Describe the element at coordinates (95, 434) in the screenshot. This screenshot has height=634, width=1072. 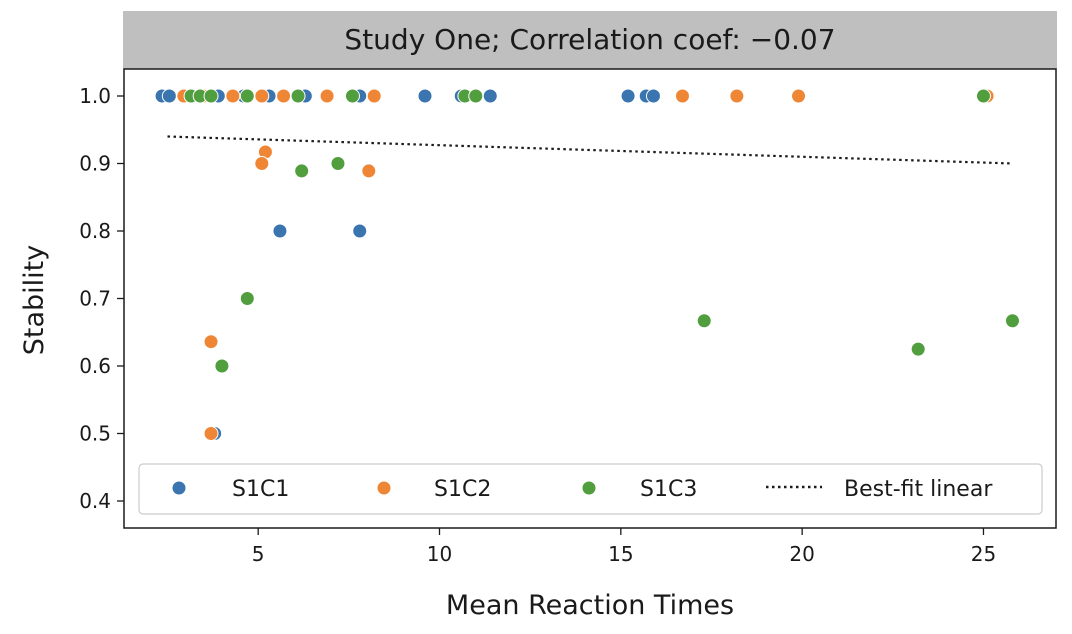
I see `y-tick-label: 0.5` at that location.